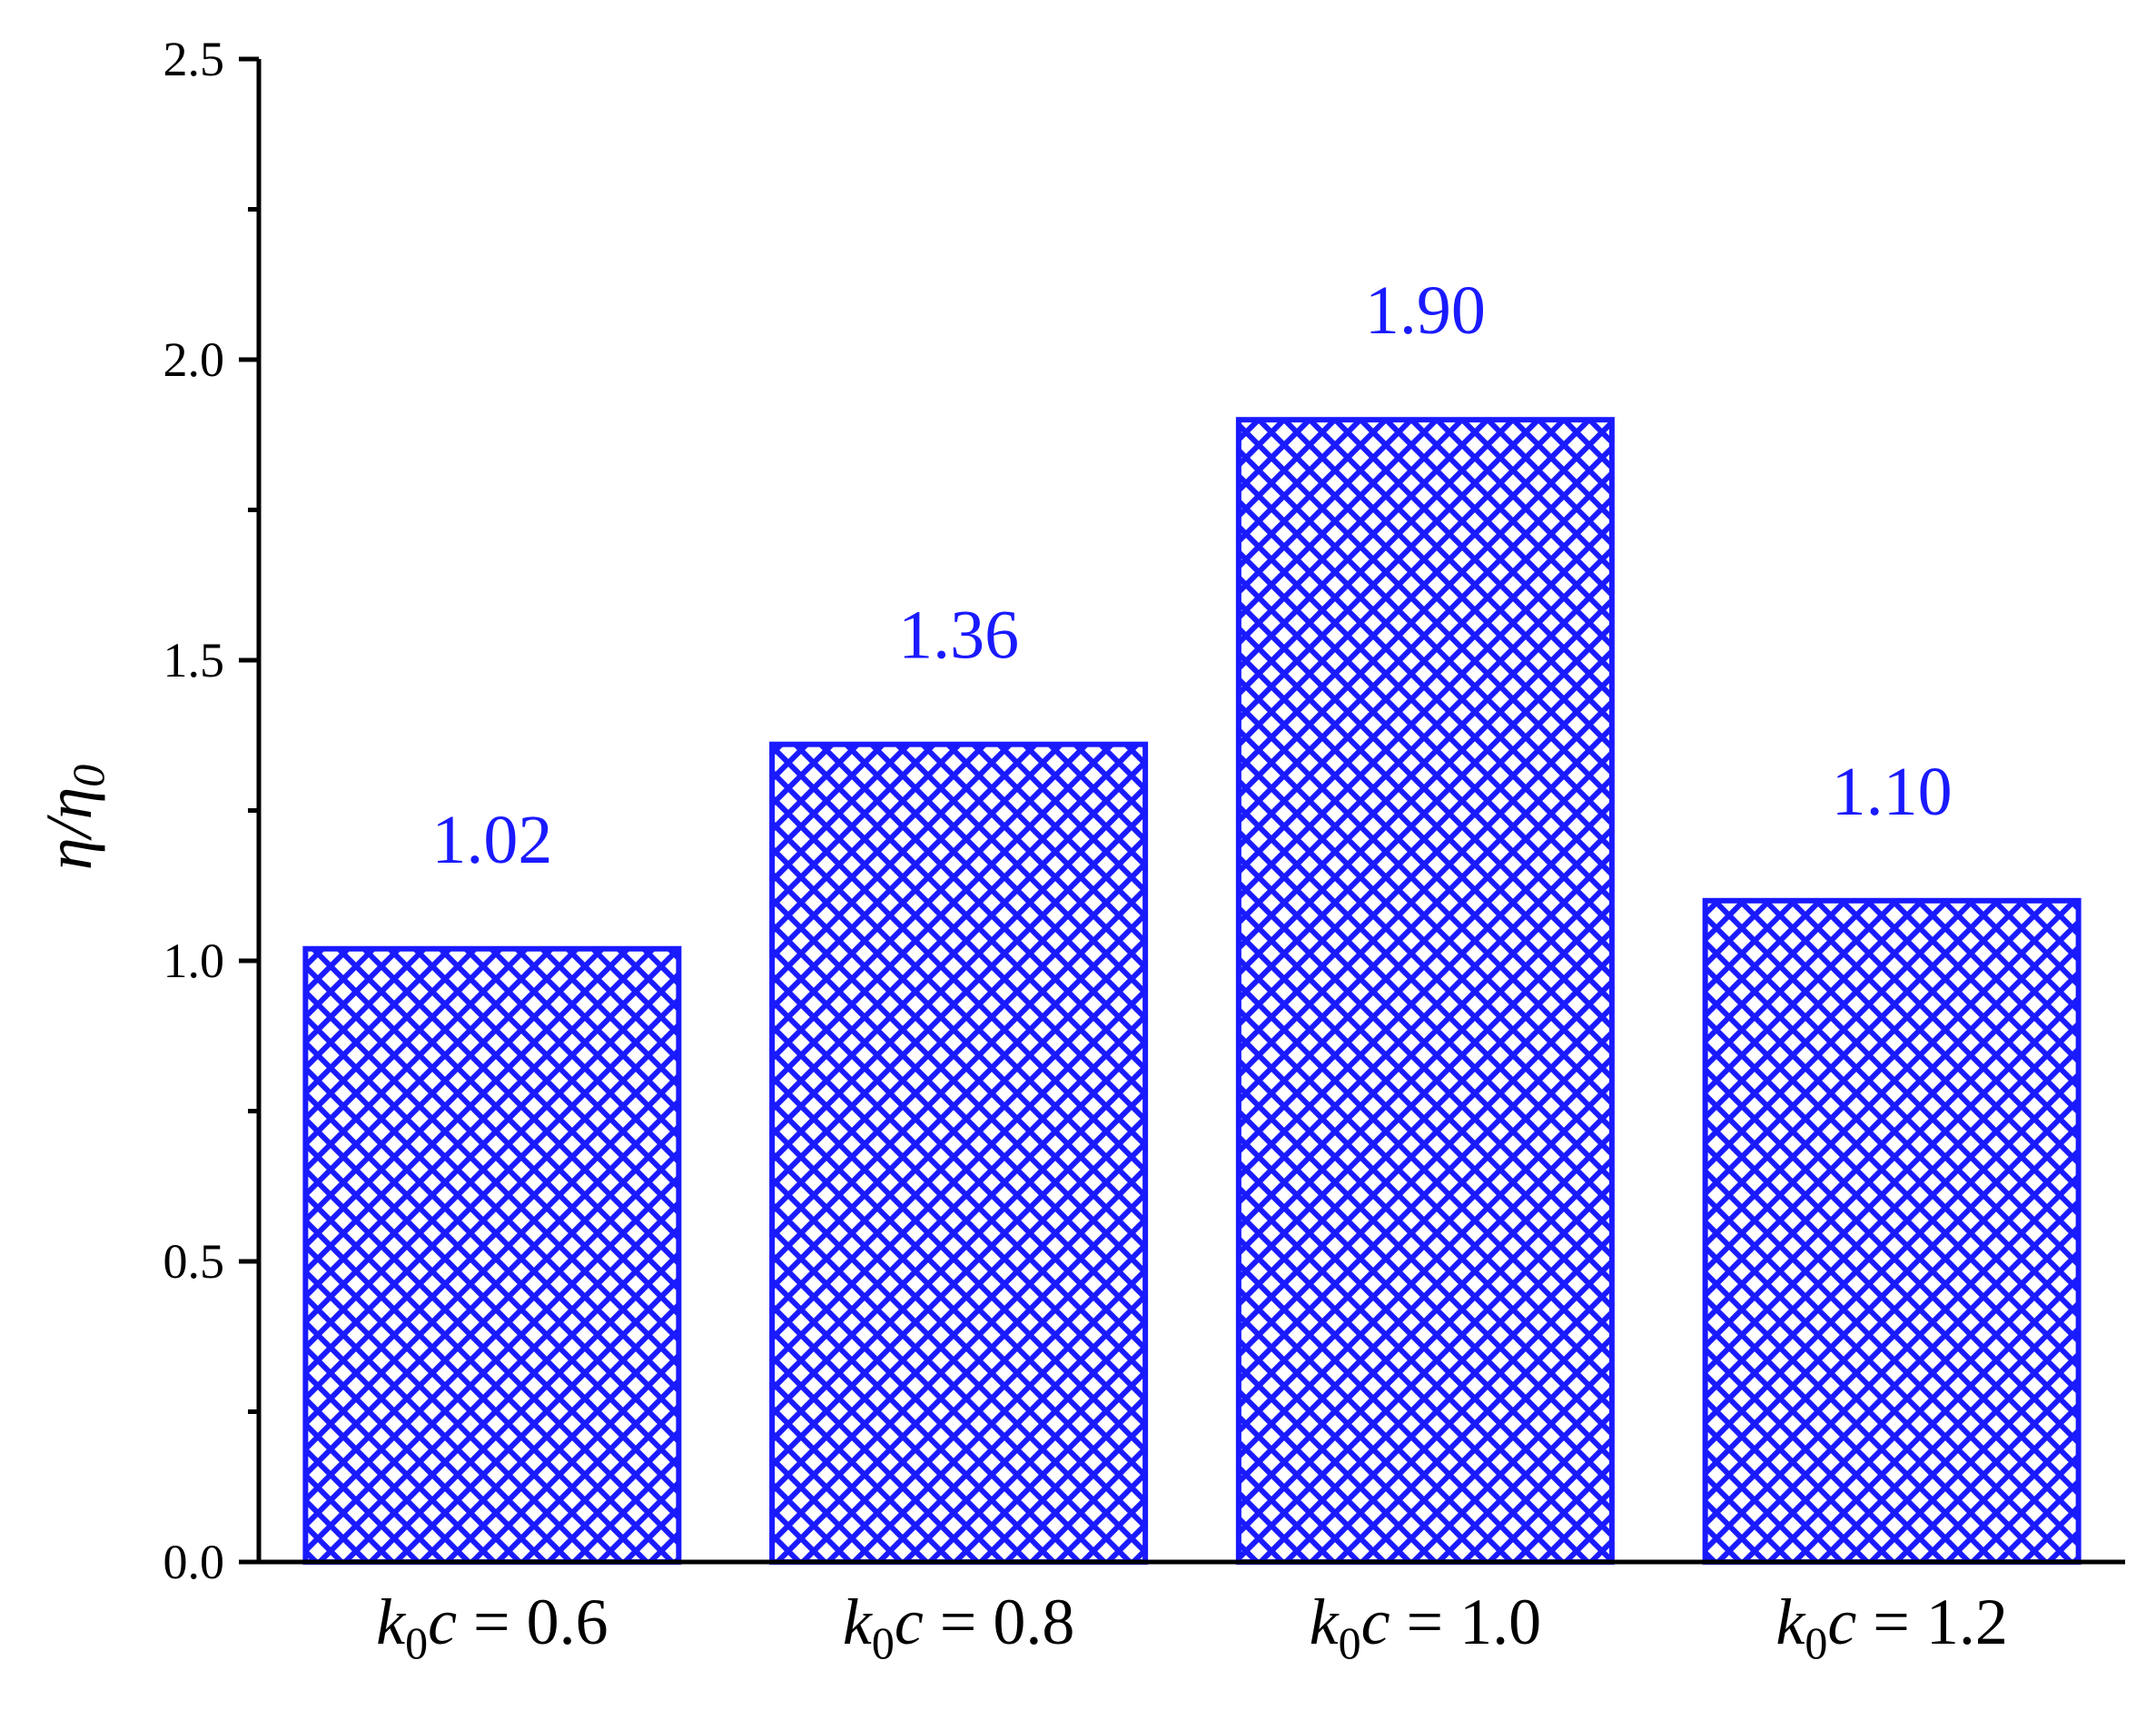  What do you see at coordinates (194, 1562) in the screenshot?
I see `y-tick-label: 0.0` at bounding box center [194, 1562].